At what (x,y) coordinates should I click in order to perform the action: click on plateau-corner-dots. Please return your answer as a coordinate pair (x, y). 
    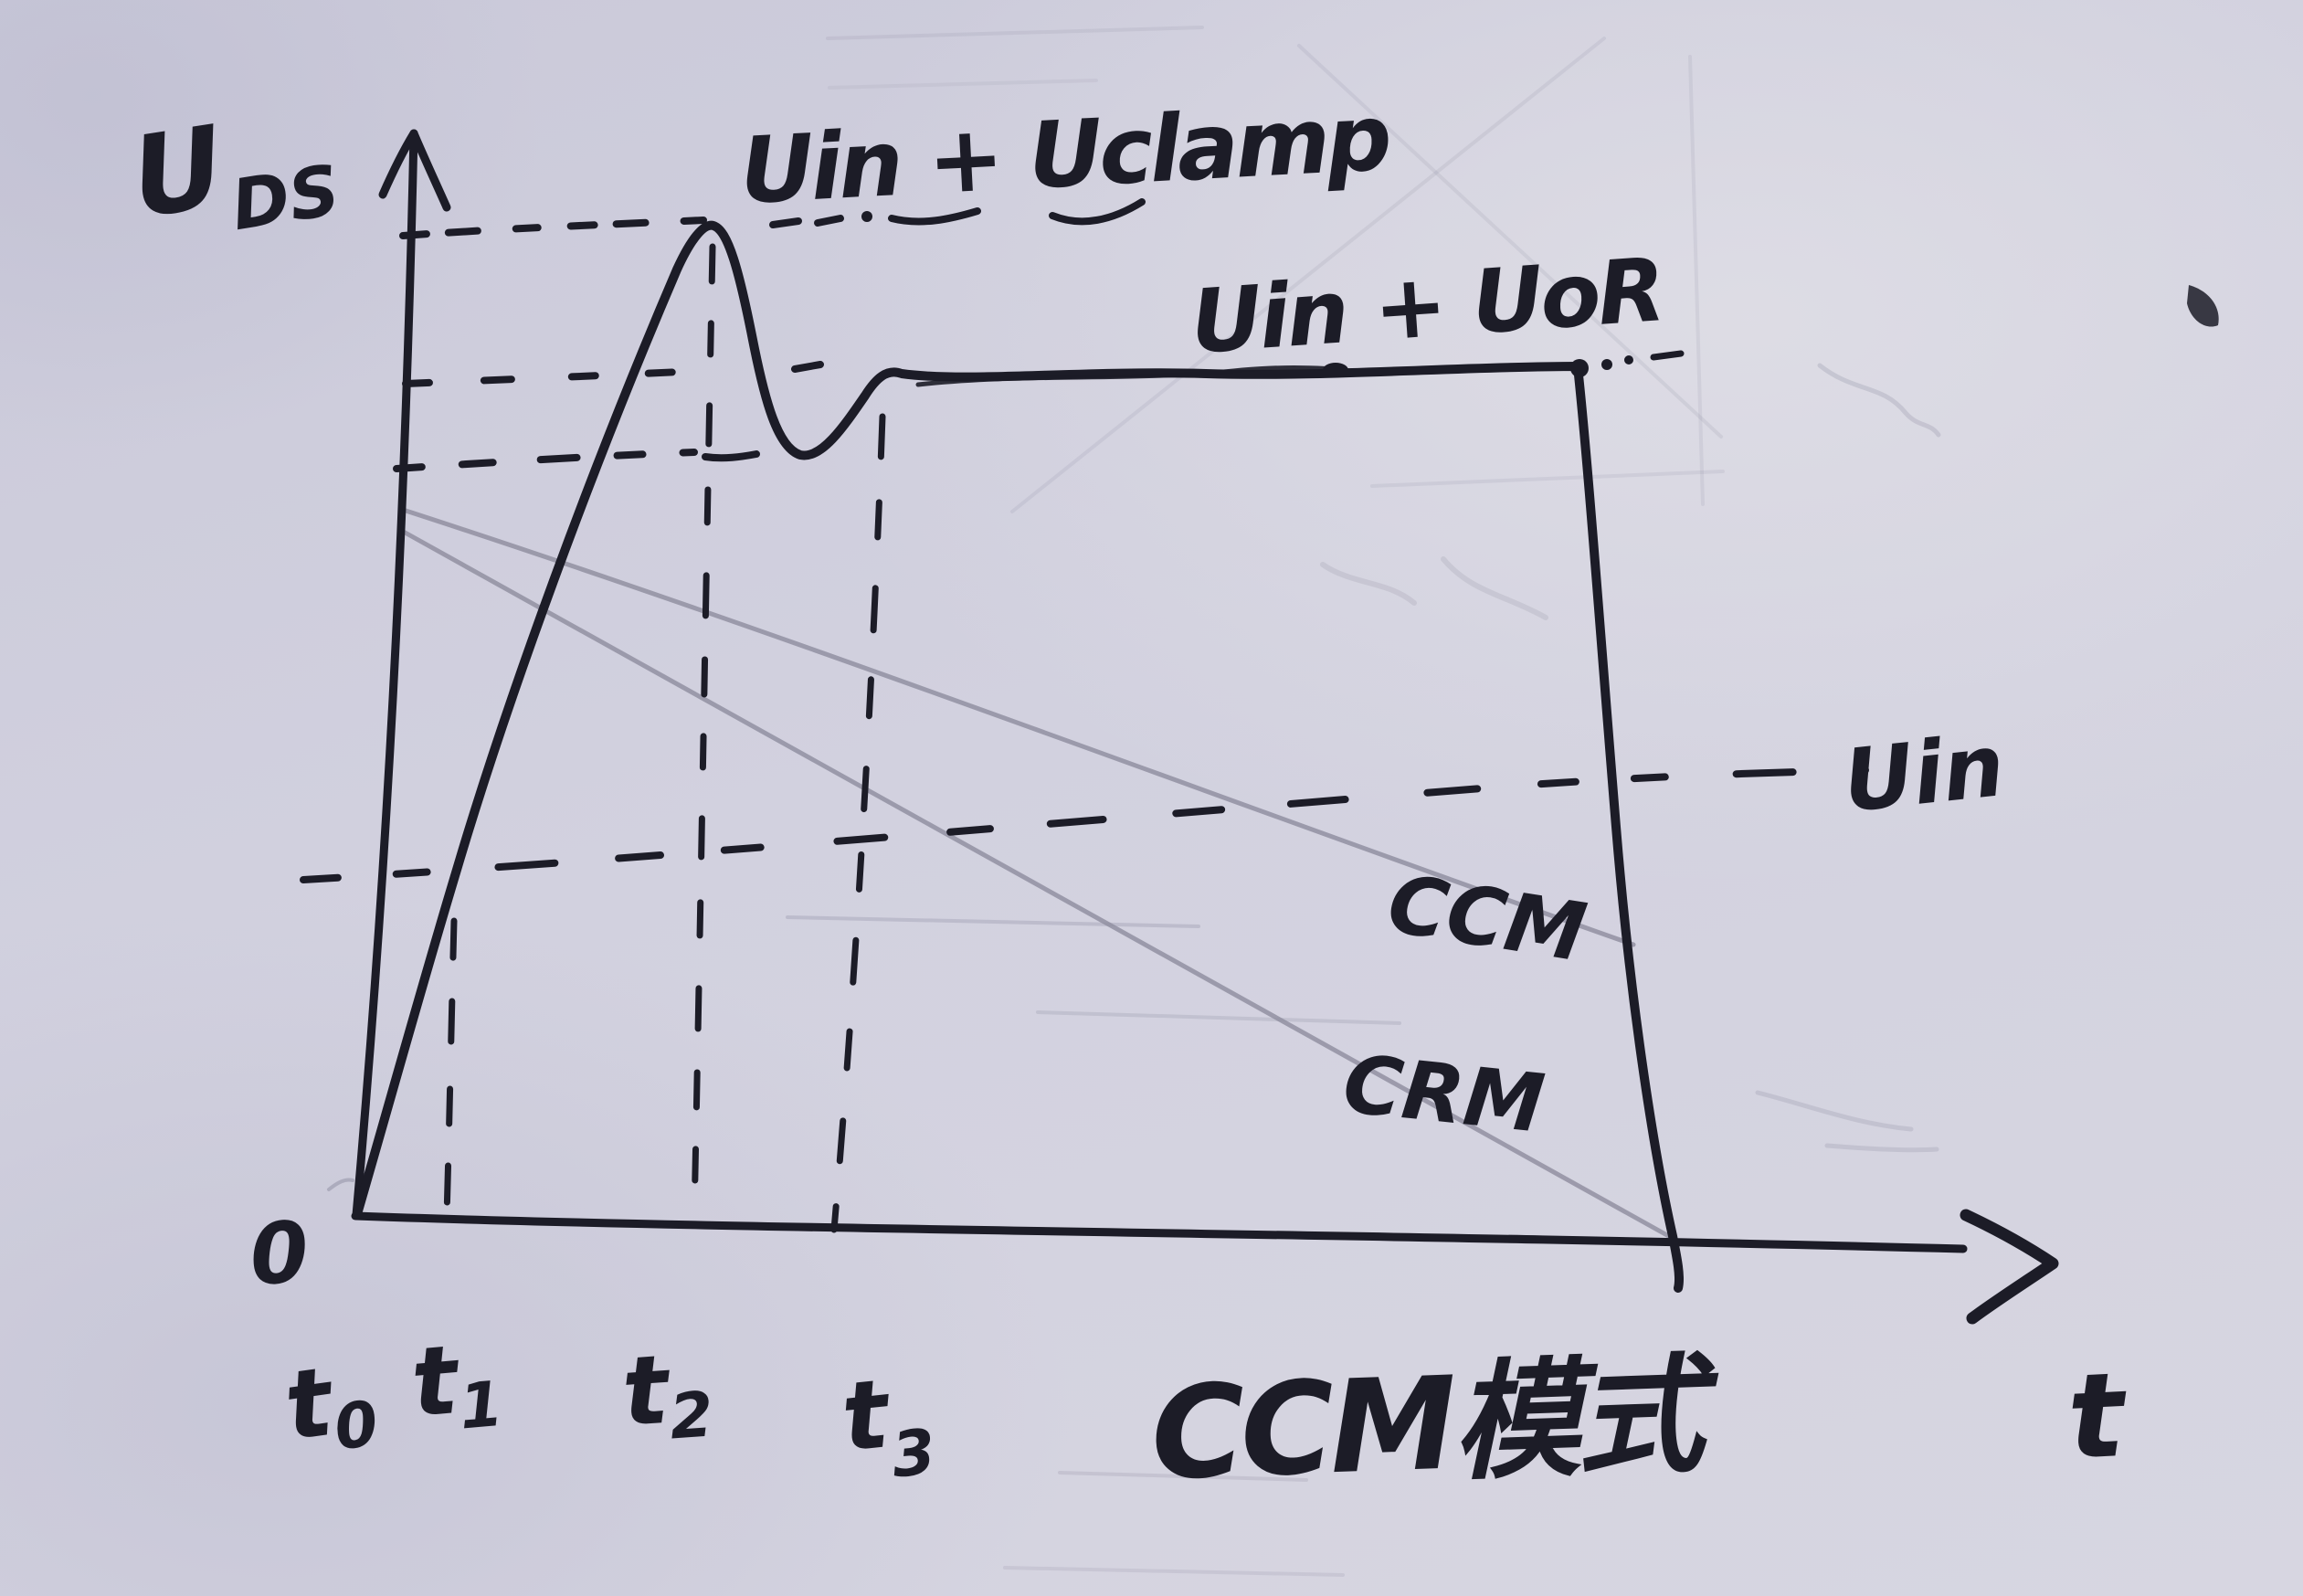
    Looking at the image, I should click on (1643, 360).